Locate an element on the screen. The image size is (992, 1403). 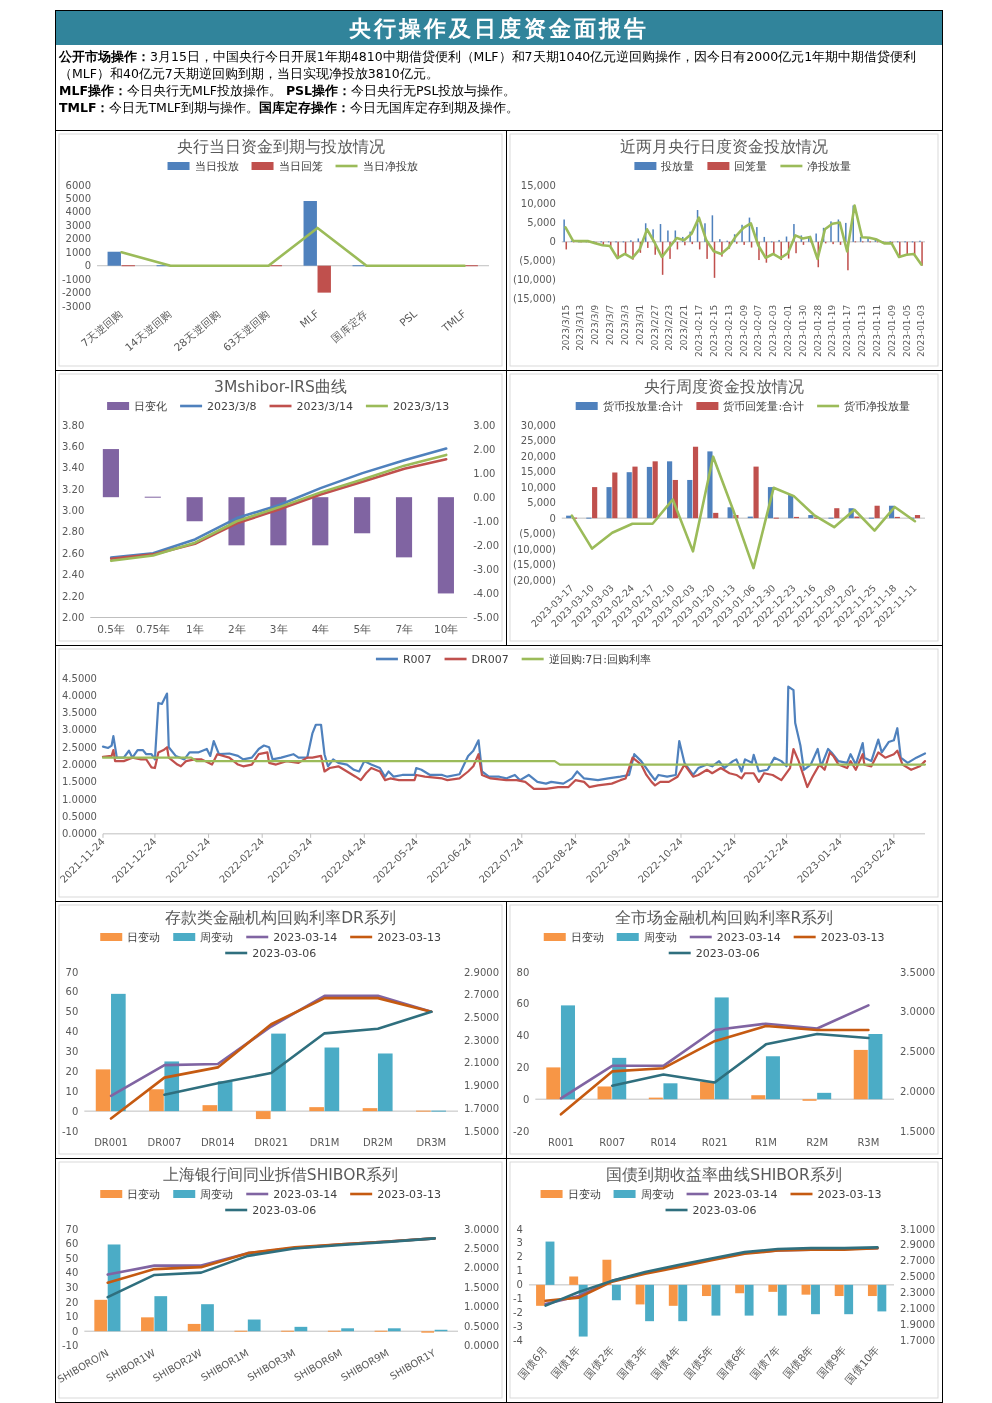
text: MLF操作：今日央行无MLF投放操作。 PSL操作：今日央行无PSL投放与操作。 is located at coordinates (288, 90).